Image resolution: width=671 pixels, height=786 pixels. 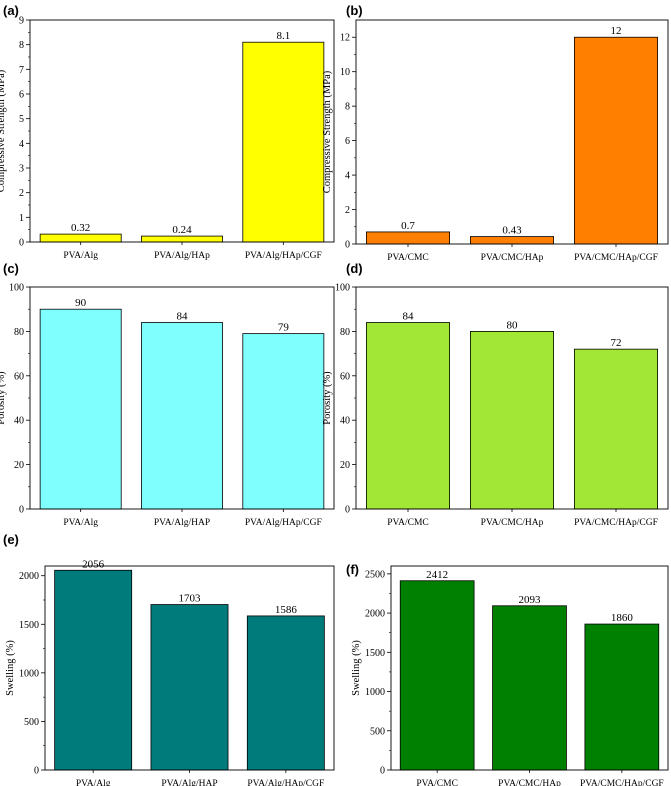 I want to click on data-label: 2412, so click(x=437, y=575).